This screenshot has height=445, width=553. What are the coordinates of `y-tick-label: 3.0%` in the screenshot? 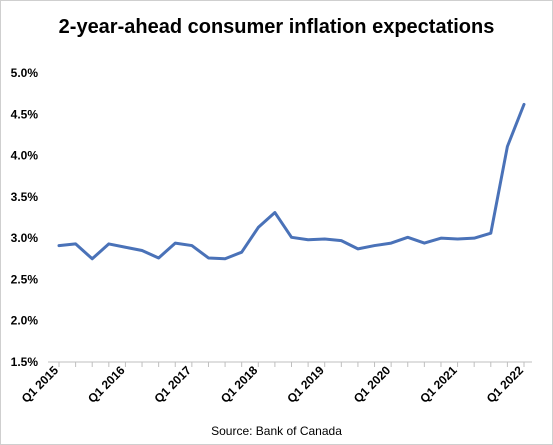 It's located at (25, 238).